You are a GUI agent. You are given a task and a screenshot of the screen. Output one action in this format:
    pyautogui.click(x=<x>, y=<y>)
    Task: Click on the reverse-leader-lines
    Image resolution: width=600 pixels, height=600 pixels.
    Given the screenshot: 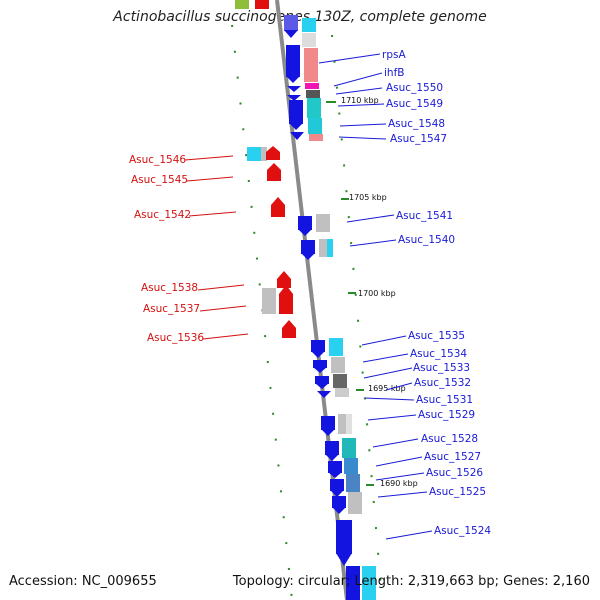 What is the action you would take?
    pyautogui.click(x=216, y=247)
    